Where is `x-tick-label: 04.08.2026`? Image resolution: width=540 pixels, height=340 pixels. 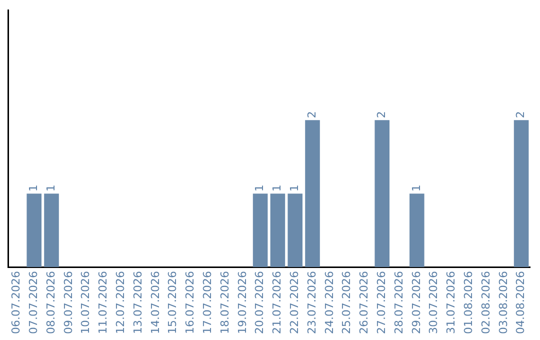
x-tick-label: 04.08.2026 is located at coordinates (521, 302).